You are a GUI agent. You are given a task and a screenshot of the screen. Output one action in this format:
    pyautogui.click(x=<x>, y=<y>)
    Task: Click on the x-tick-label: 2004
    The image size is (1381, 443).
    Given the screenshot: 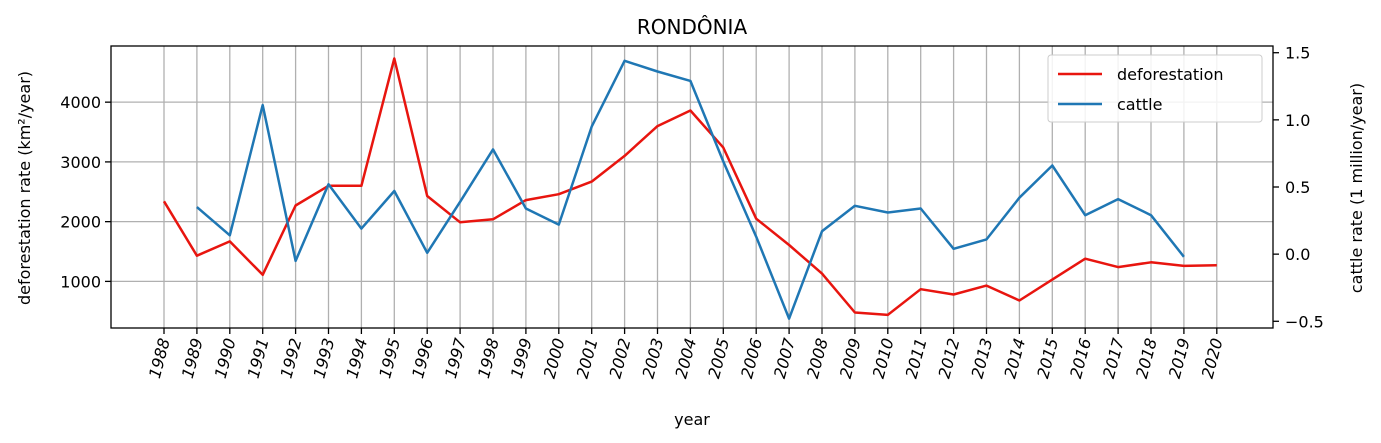 What is the action you would take?
    pyautogui.click(x=685, y=358)
    